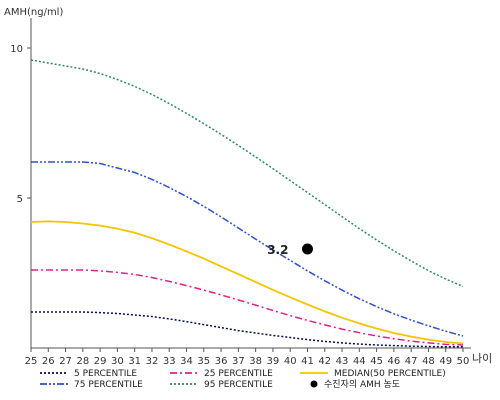 The image size is (500, 400). Describe the element at coordinates (463, 361) in the screenshot. I see `x-tick-label: 50` at that location.